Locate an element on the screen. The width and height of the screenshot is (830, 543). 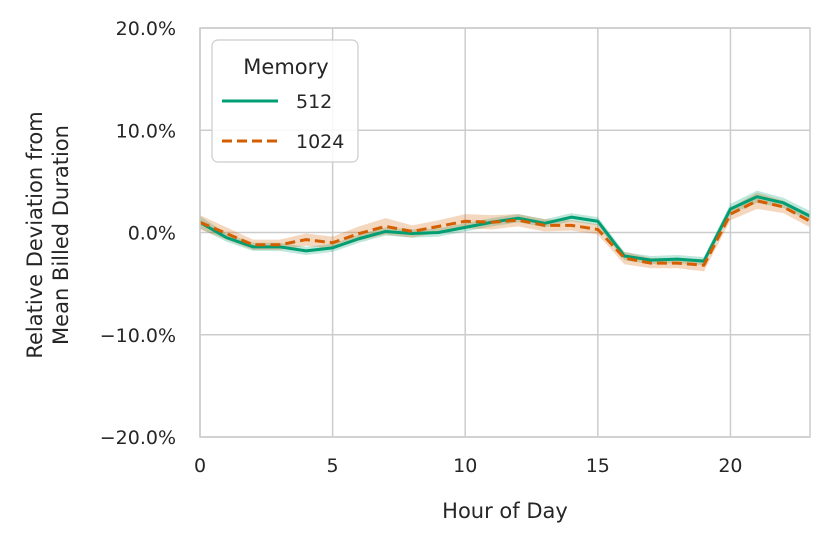
y-axis-label-line-1: Relative Deviation from is located at coordinates (35, 234).